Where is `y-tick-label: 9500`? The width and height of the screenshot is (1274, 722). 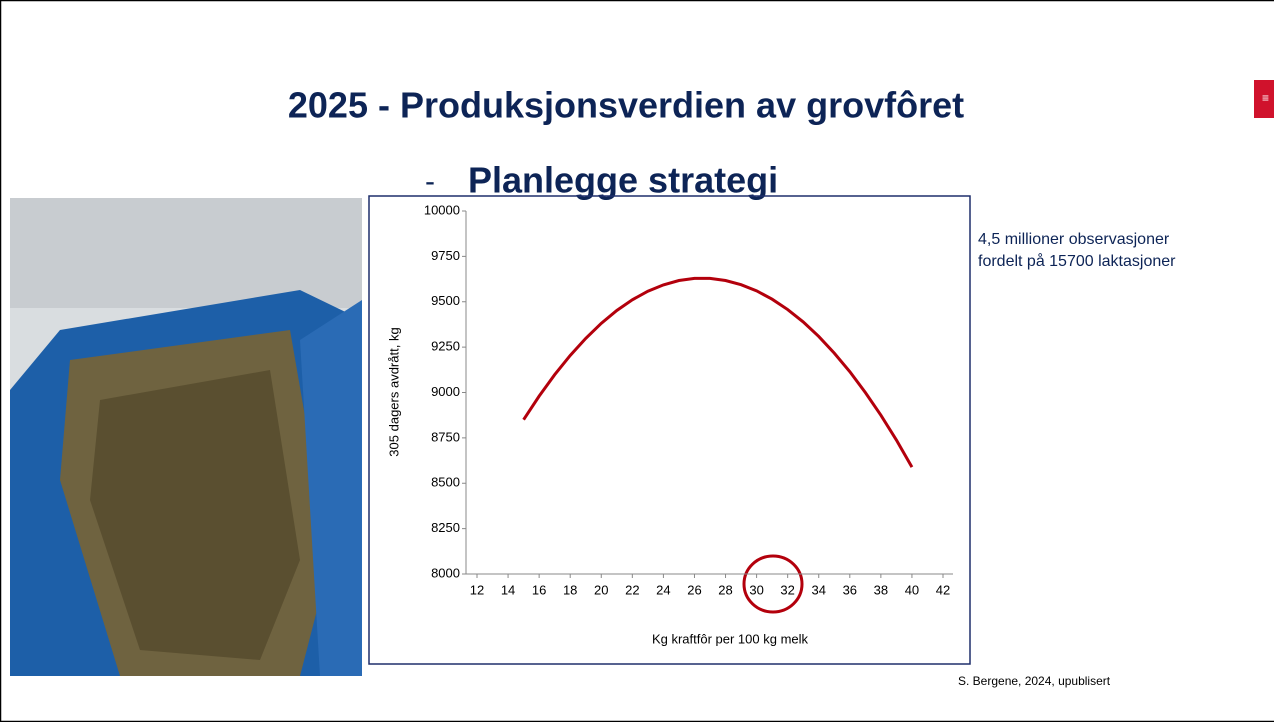 y-tick-label: 9500 is located at coordinates (445, 300).